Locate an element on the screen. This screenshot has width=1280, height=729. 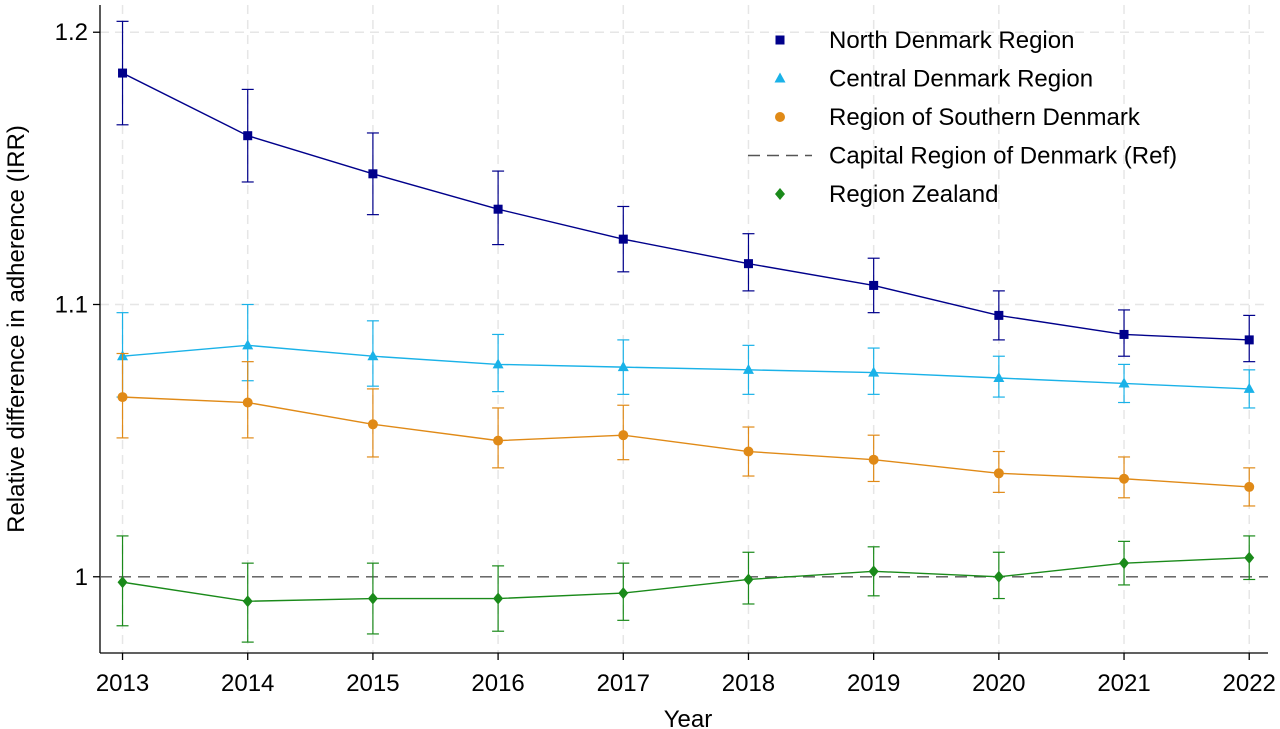
series-region-zealand is located at coordinates (686, 589).